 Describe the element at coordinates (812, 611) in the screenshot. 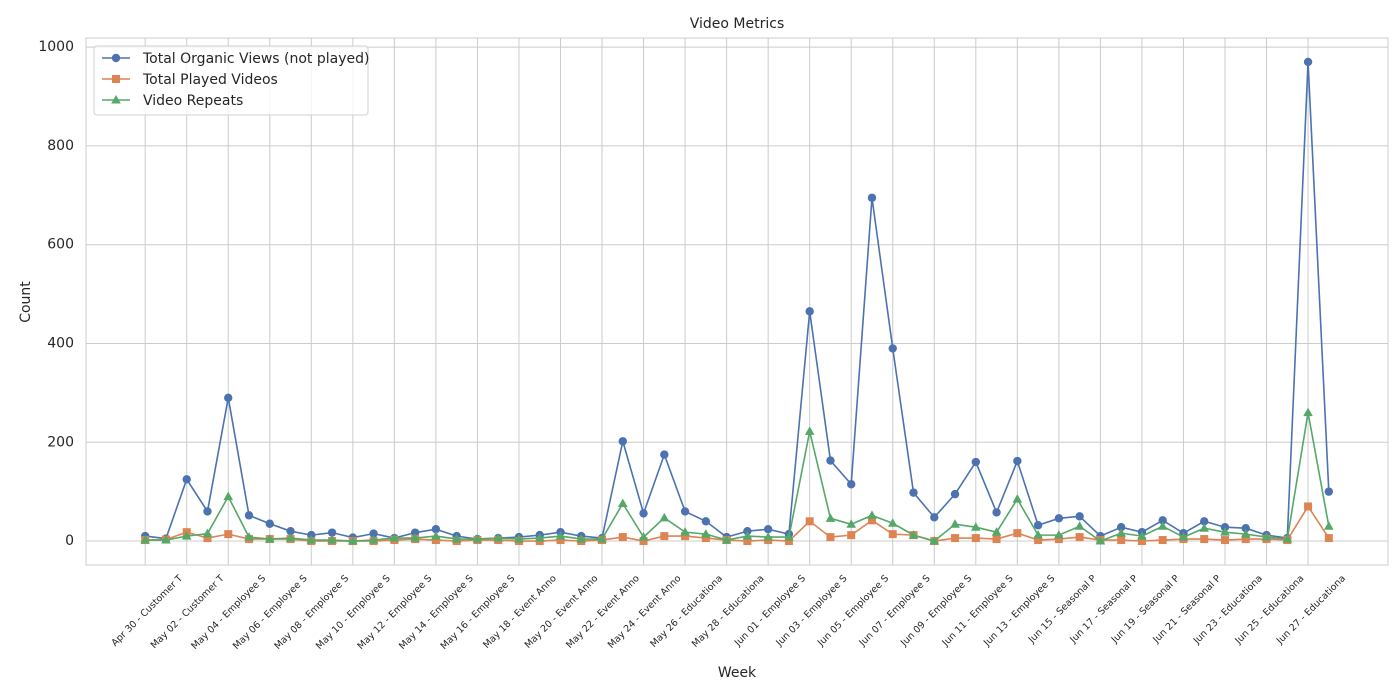

I see `x-tick-label: Jun 03 - Employee S` at that location.